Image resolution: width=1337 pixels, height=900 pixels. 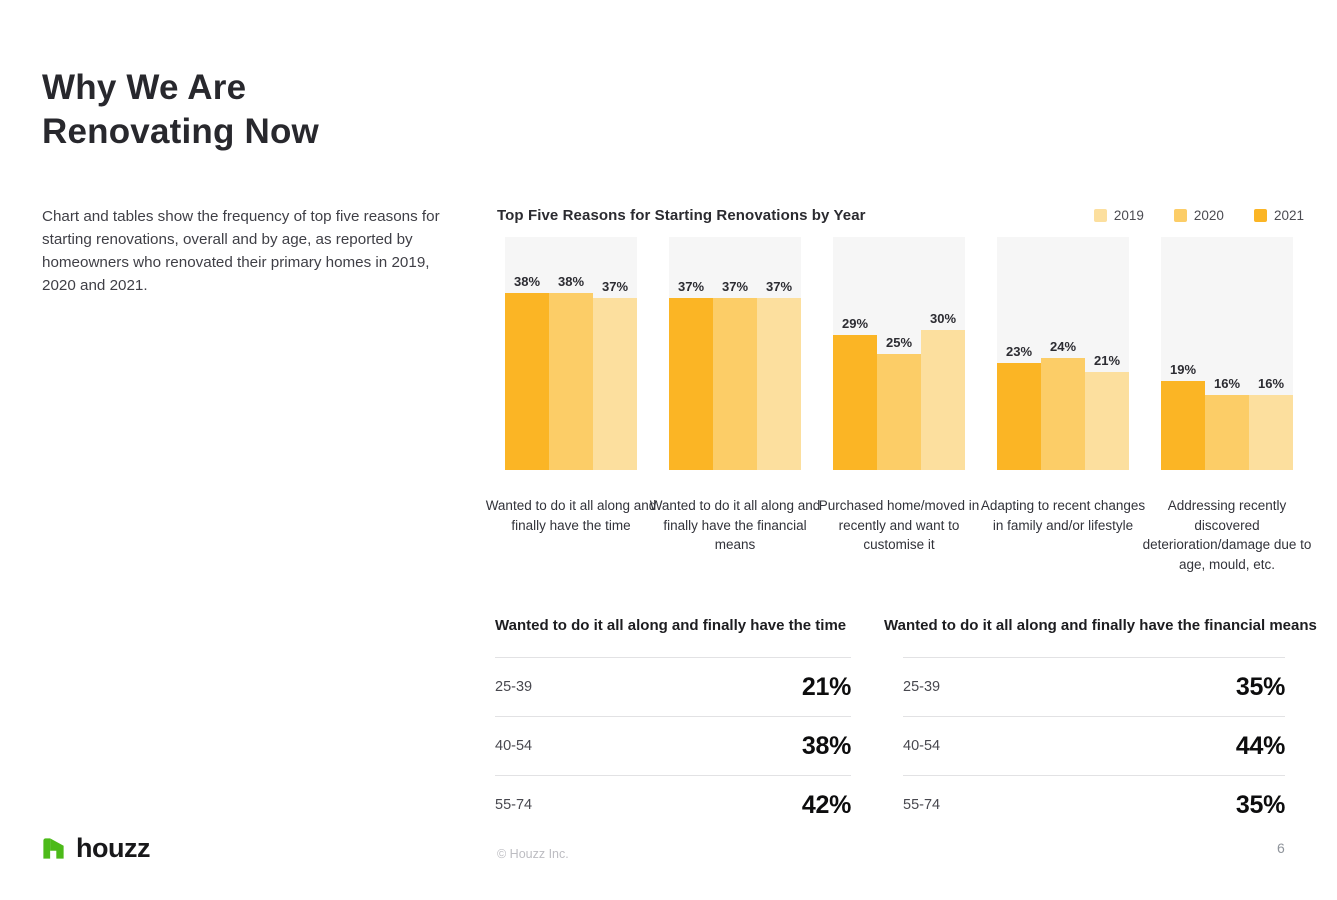 What do you see at coordinates (533, 854) in the screenshot?
I see `copyright-text: © Houzz Inc.` at bounding box center [533, 854].